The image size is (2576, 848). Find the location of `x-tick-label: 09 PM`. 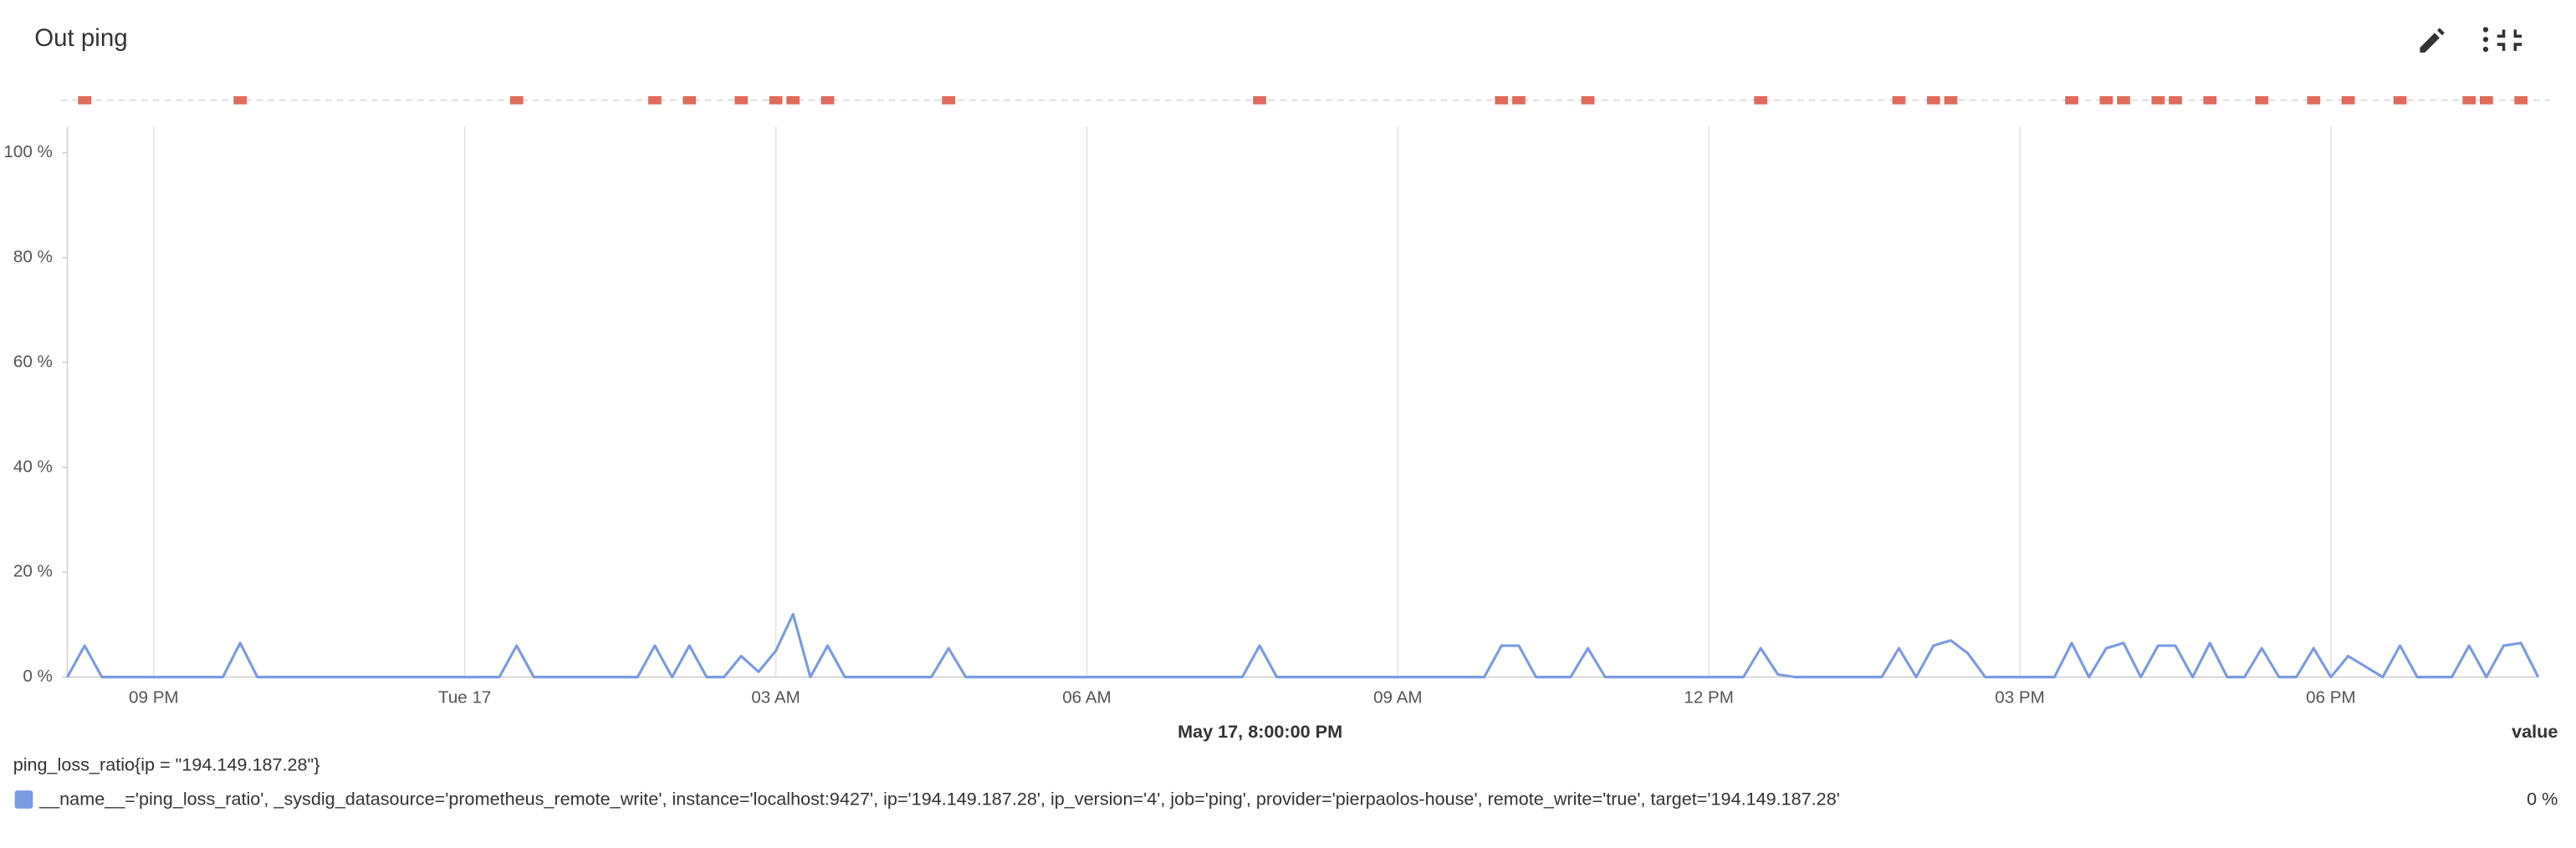

x-tick-label: 09 PM is located at coordinates (154, 698).